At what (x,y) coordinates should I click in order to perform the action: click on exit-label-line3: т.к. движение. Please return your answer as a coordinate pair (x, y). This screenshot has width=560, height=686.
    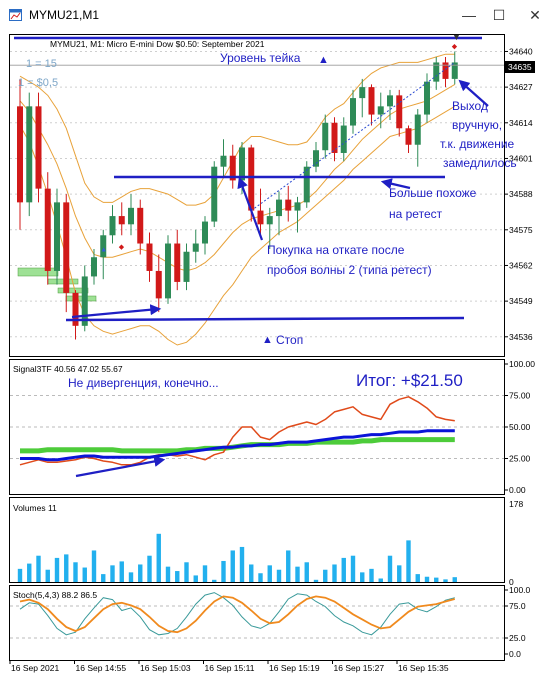
    Looking at the image, I should click on (477, 144).